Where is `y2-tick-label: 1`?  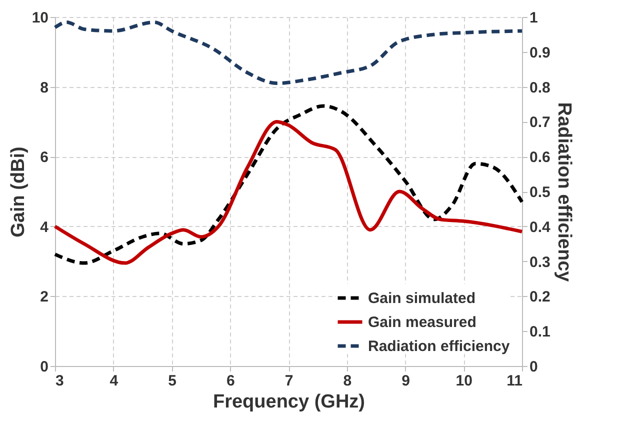
y2-tick-label: 1 is located at coordinates (534, 18).